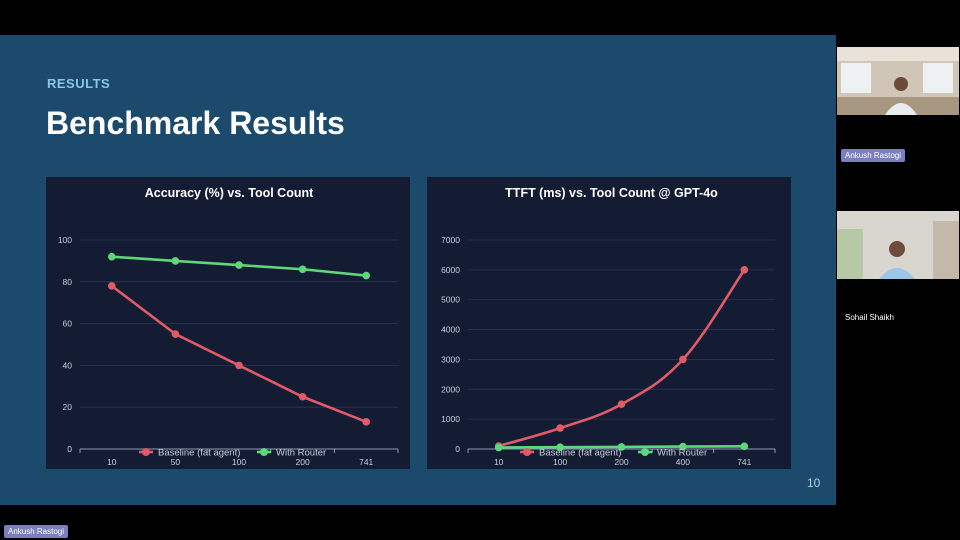 The height and width of the screenshot is (540, 960). What do you see at coordinates (68, 365) in the screenshot?
I see `y-tick-label: 40` at bounding box center [68, 365].